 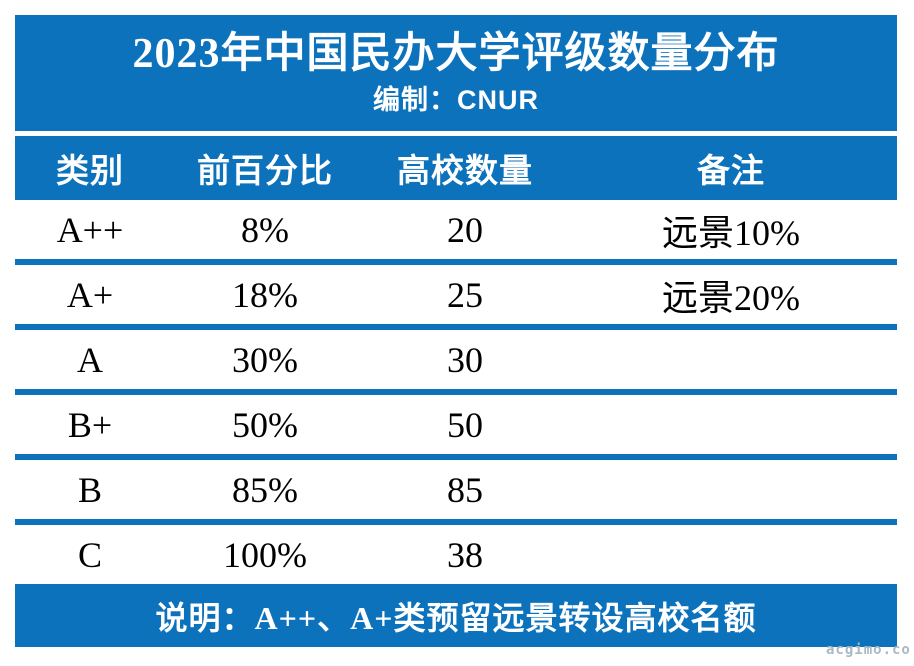 What do you see at coordinates (465, 172) in the screenshot?
I see `column-header-count: 高校数量` at bounding box center [465, 172].